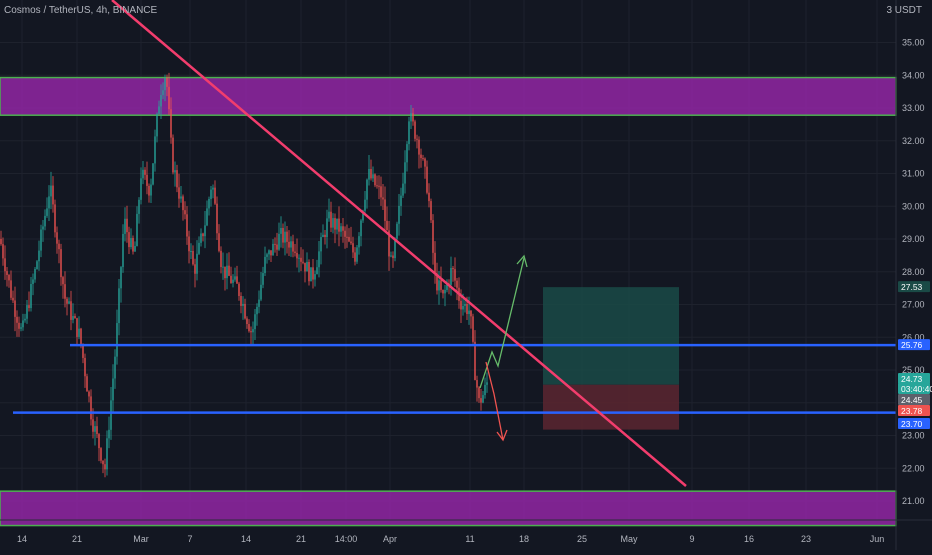 This screenshot has width=932, height=555. What do you see at coordinates (77, 539) in the screenshot?
I see `time-tick-label: 21` at bounding box center [77, 539].